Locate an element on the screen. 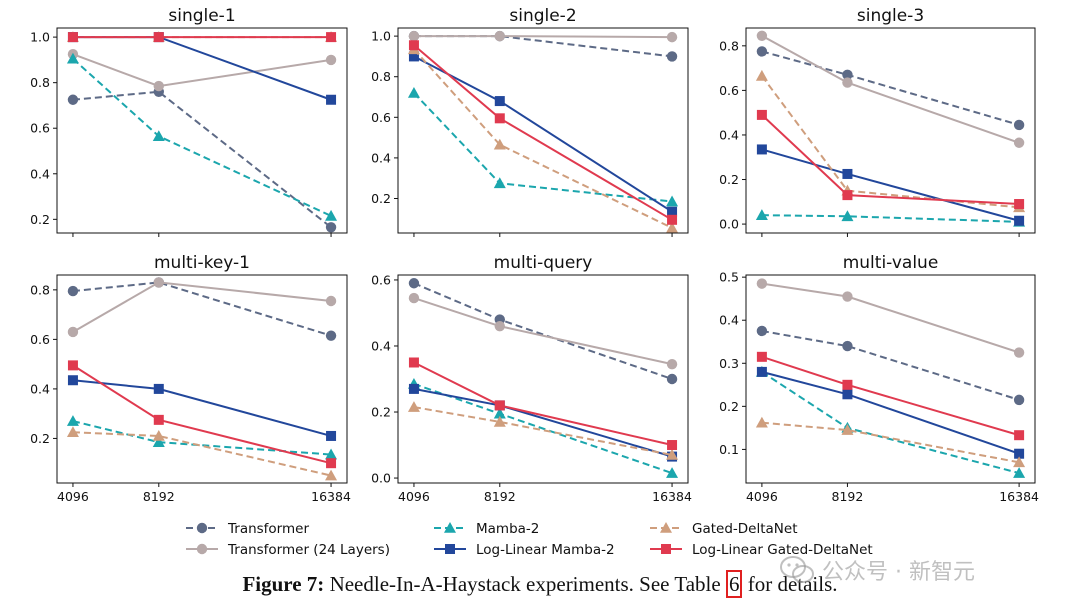  chart-title: single-1 is located at coordinates (201, 16).